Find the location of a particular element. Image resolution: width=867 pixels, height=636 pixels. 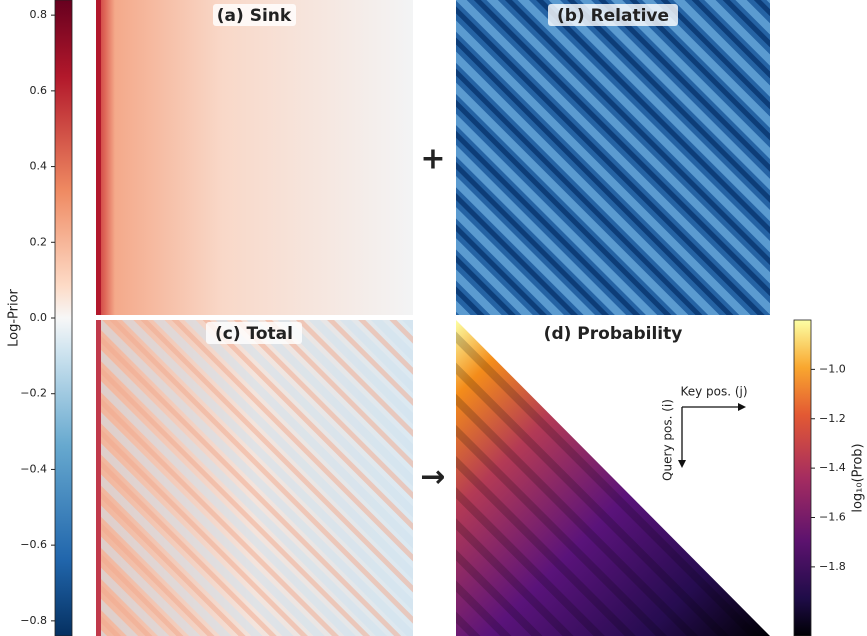

arrow-sign: → is located at coordinates (432, 477).